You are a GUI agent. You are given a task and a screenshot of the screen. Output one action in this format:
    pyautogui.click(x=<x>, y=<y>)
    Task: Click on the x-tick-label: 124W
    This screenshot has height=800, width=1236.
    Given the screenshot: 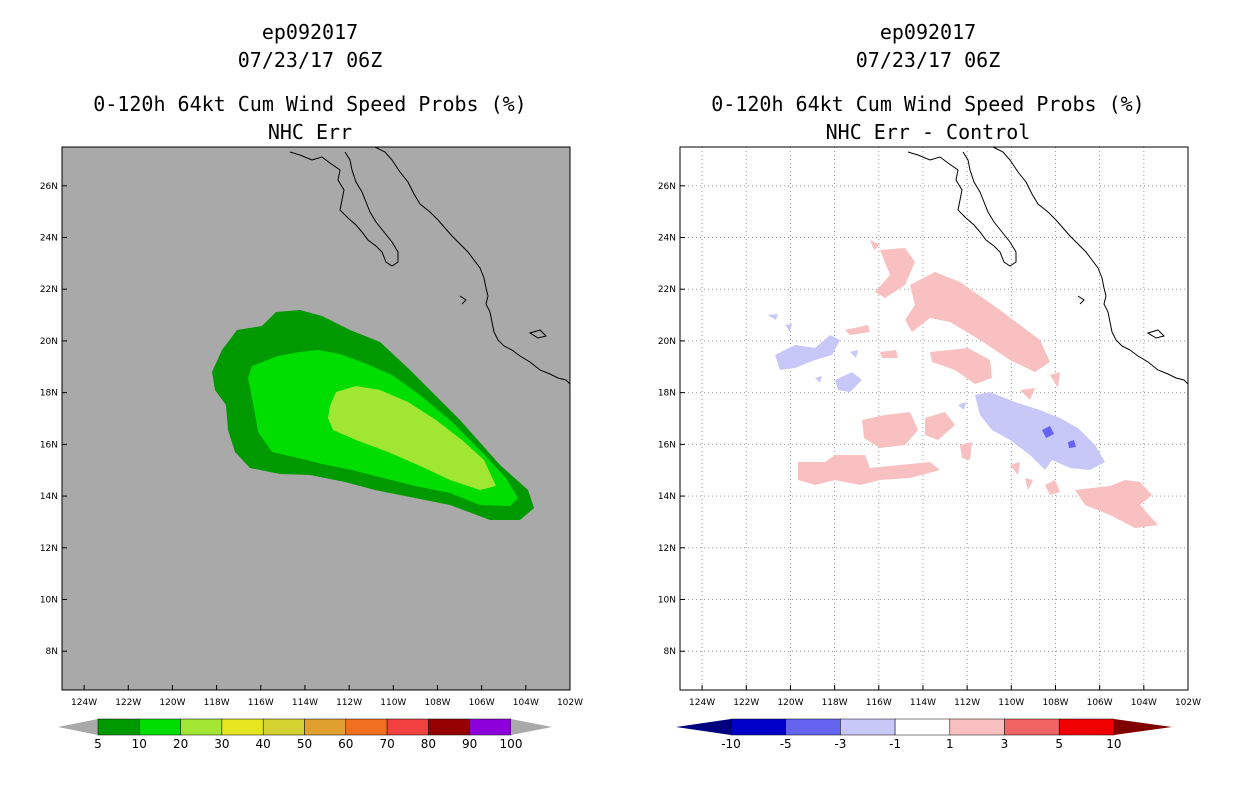 What is the action you would take?
    pyautogui.click(x=84, y=703)
    